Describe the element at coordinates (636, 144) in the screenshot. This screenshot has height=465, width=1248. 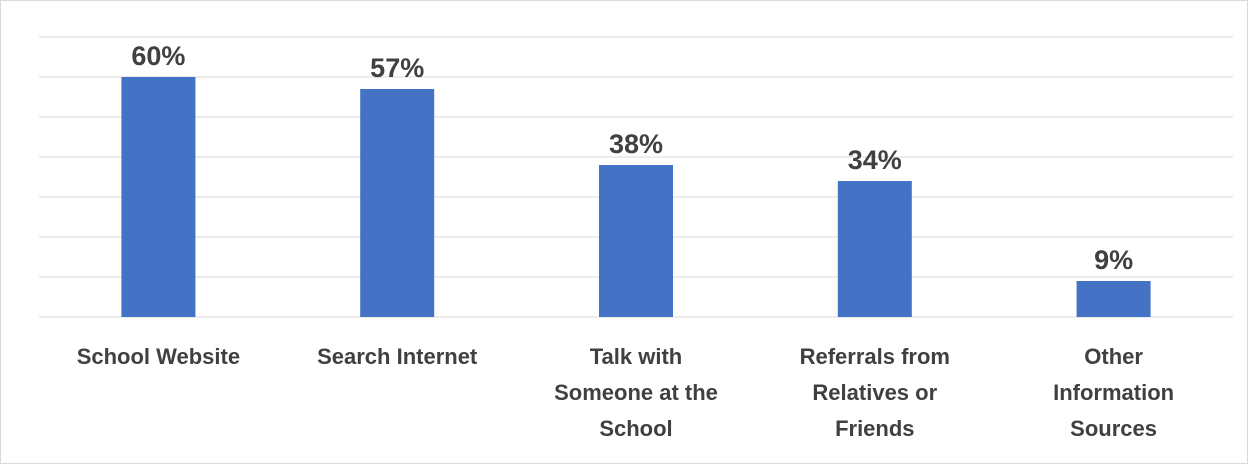
I see `data-label-2: 38%` at that location.